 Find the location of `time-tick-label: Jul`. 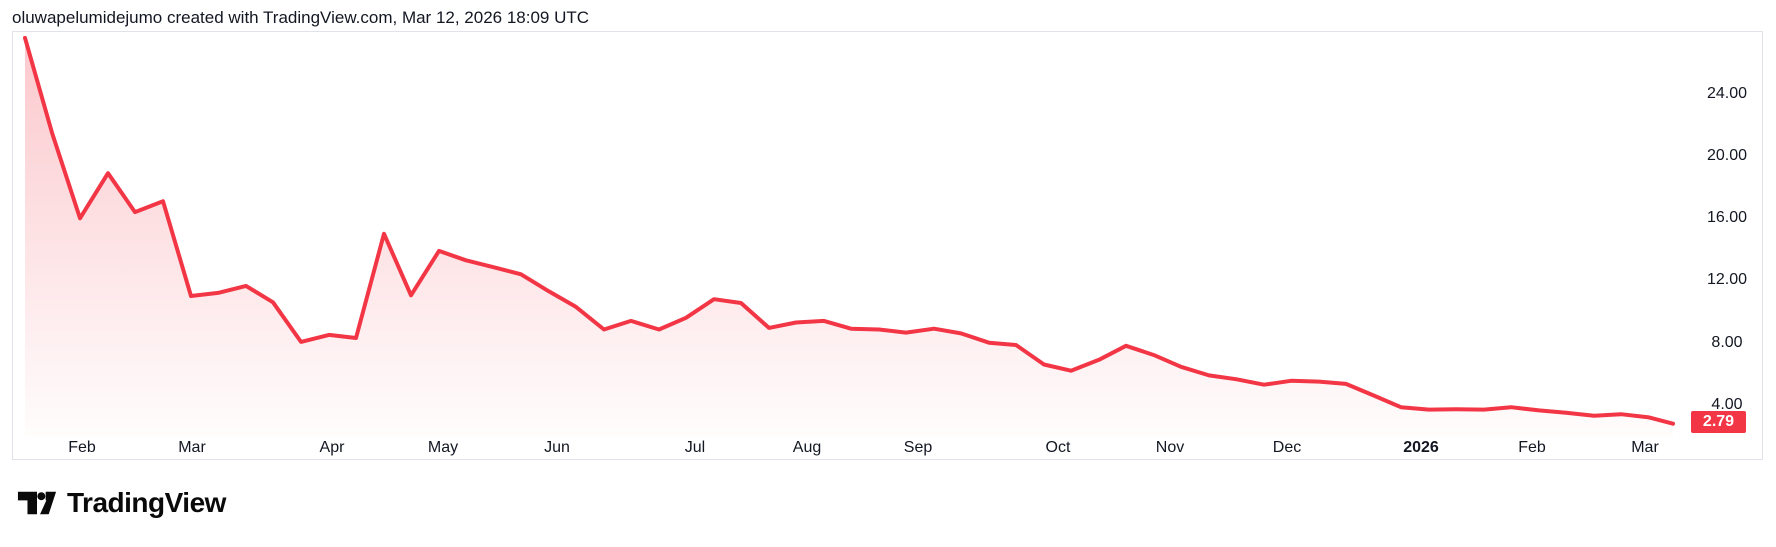

time-tick-label: Jul is located at coordinates (695, 447).